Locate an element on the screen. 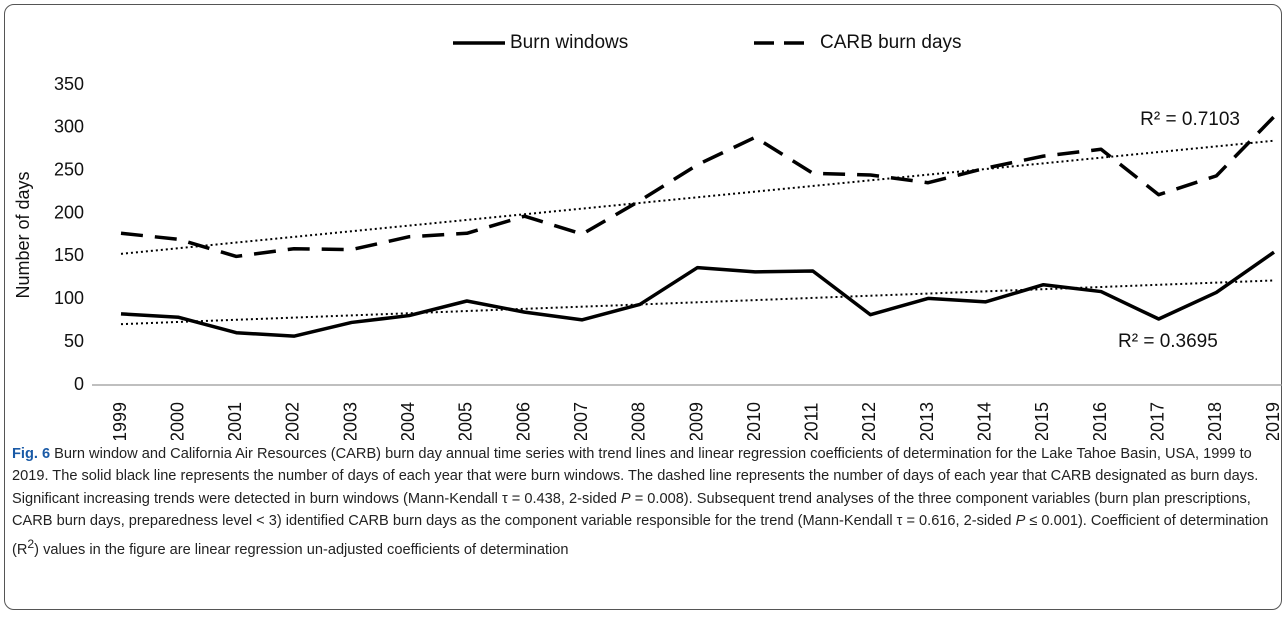  legend-label: CARB burn days is located at coordinates (891, 42).